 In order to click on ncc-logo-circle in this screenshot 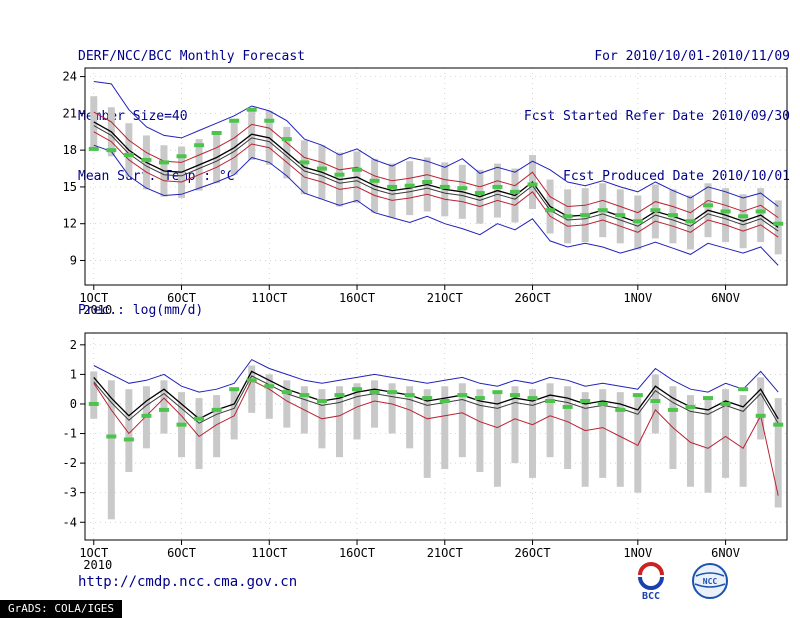, I will do `click(710, 581)`.